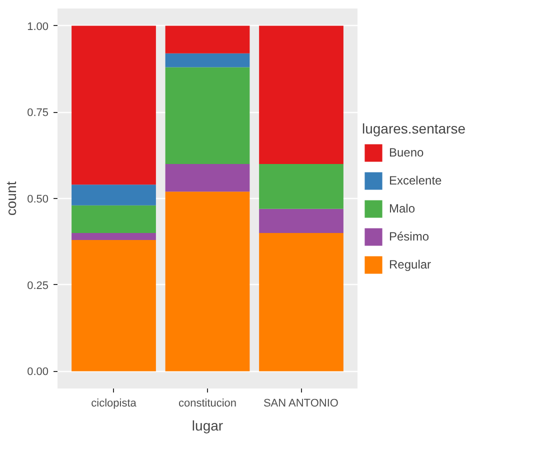  Describe the element at coordinates (38, 200) in the screenshot. I see `y-tick-label: 0.50` at that location.